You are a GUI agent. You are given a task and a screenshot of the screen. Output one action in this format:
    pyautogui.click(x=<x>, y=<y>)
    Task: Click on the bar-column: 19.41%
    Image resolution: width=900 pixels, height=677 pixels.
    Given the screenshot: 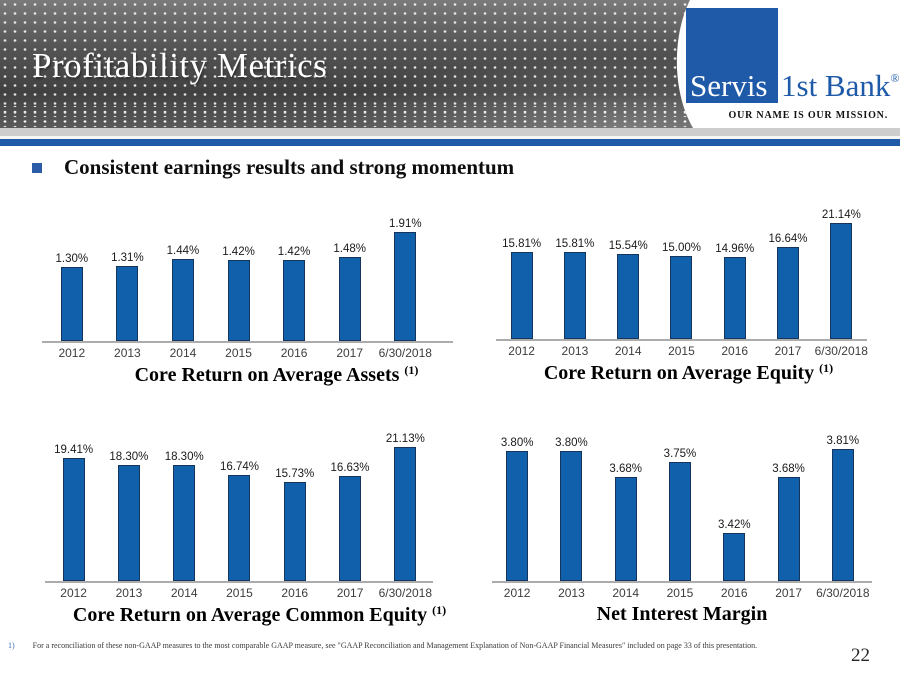 What is the action you would take?
    pyautogui.click(x=73, y=512)
    